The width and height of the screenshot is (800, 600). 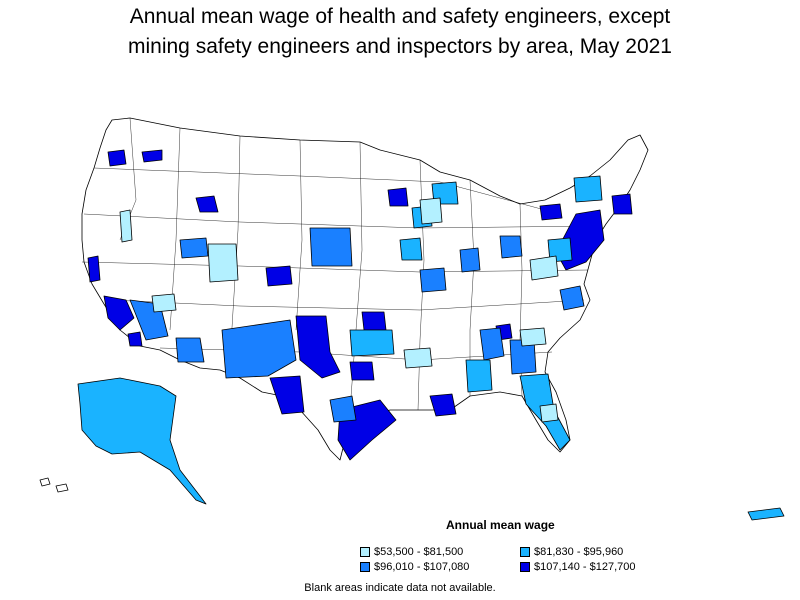 What do you see at coordinates (279, 276) in the screenshot?
I see `region-denver` at bounding box center [279, 276].